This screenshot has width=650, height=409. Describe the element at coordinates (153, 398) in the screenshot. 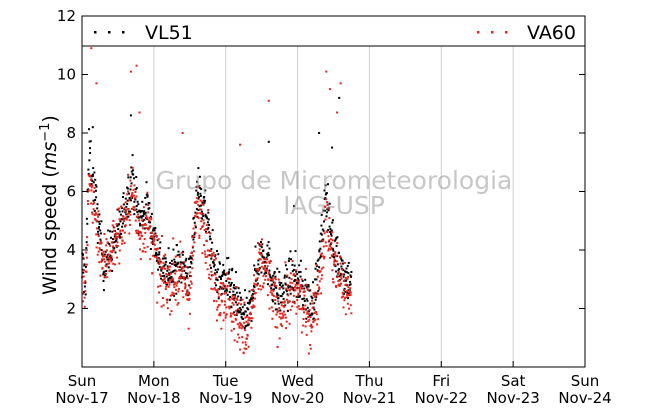

I see `x-tick-label-date: Nov-18` at that location.